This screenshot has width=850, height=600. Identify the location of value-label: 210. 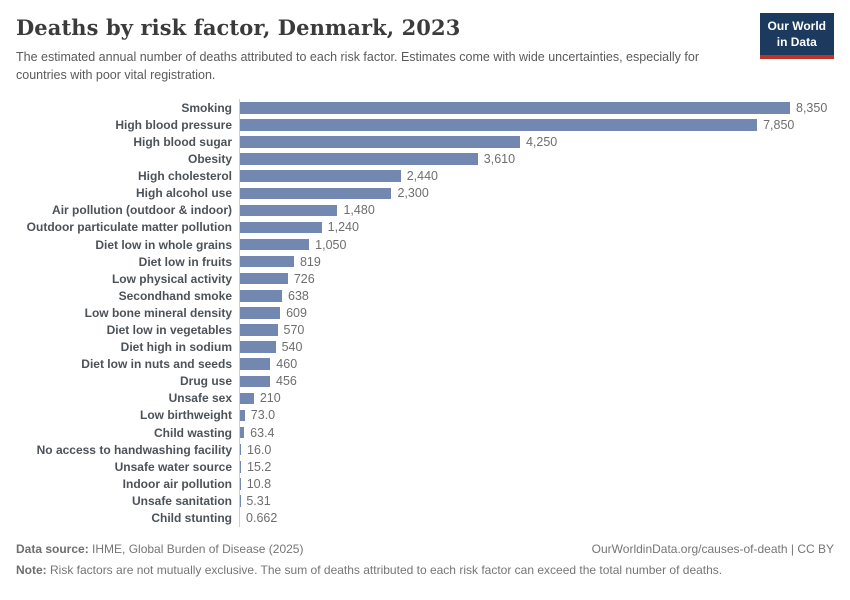
(270, 398).